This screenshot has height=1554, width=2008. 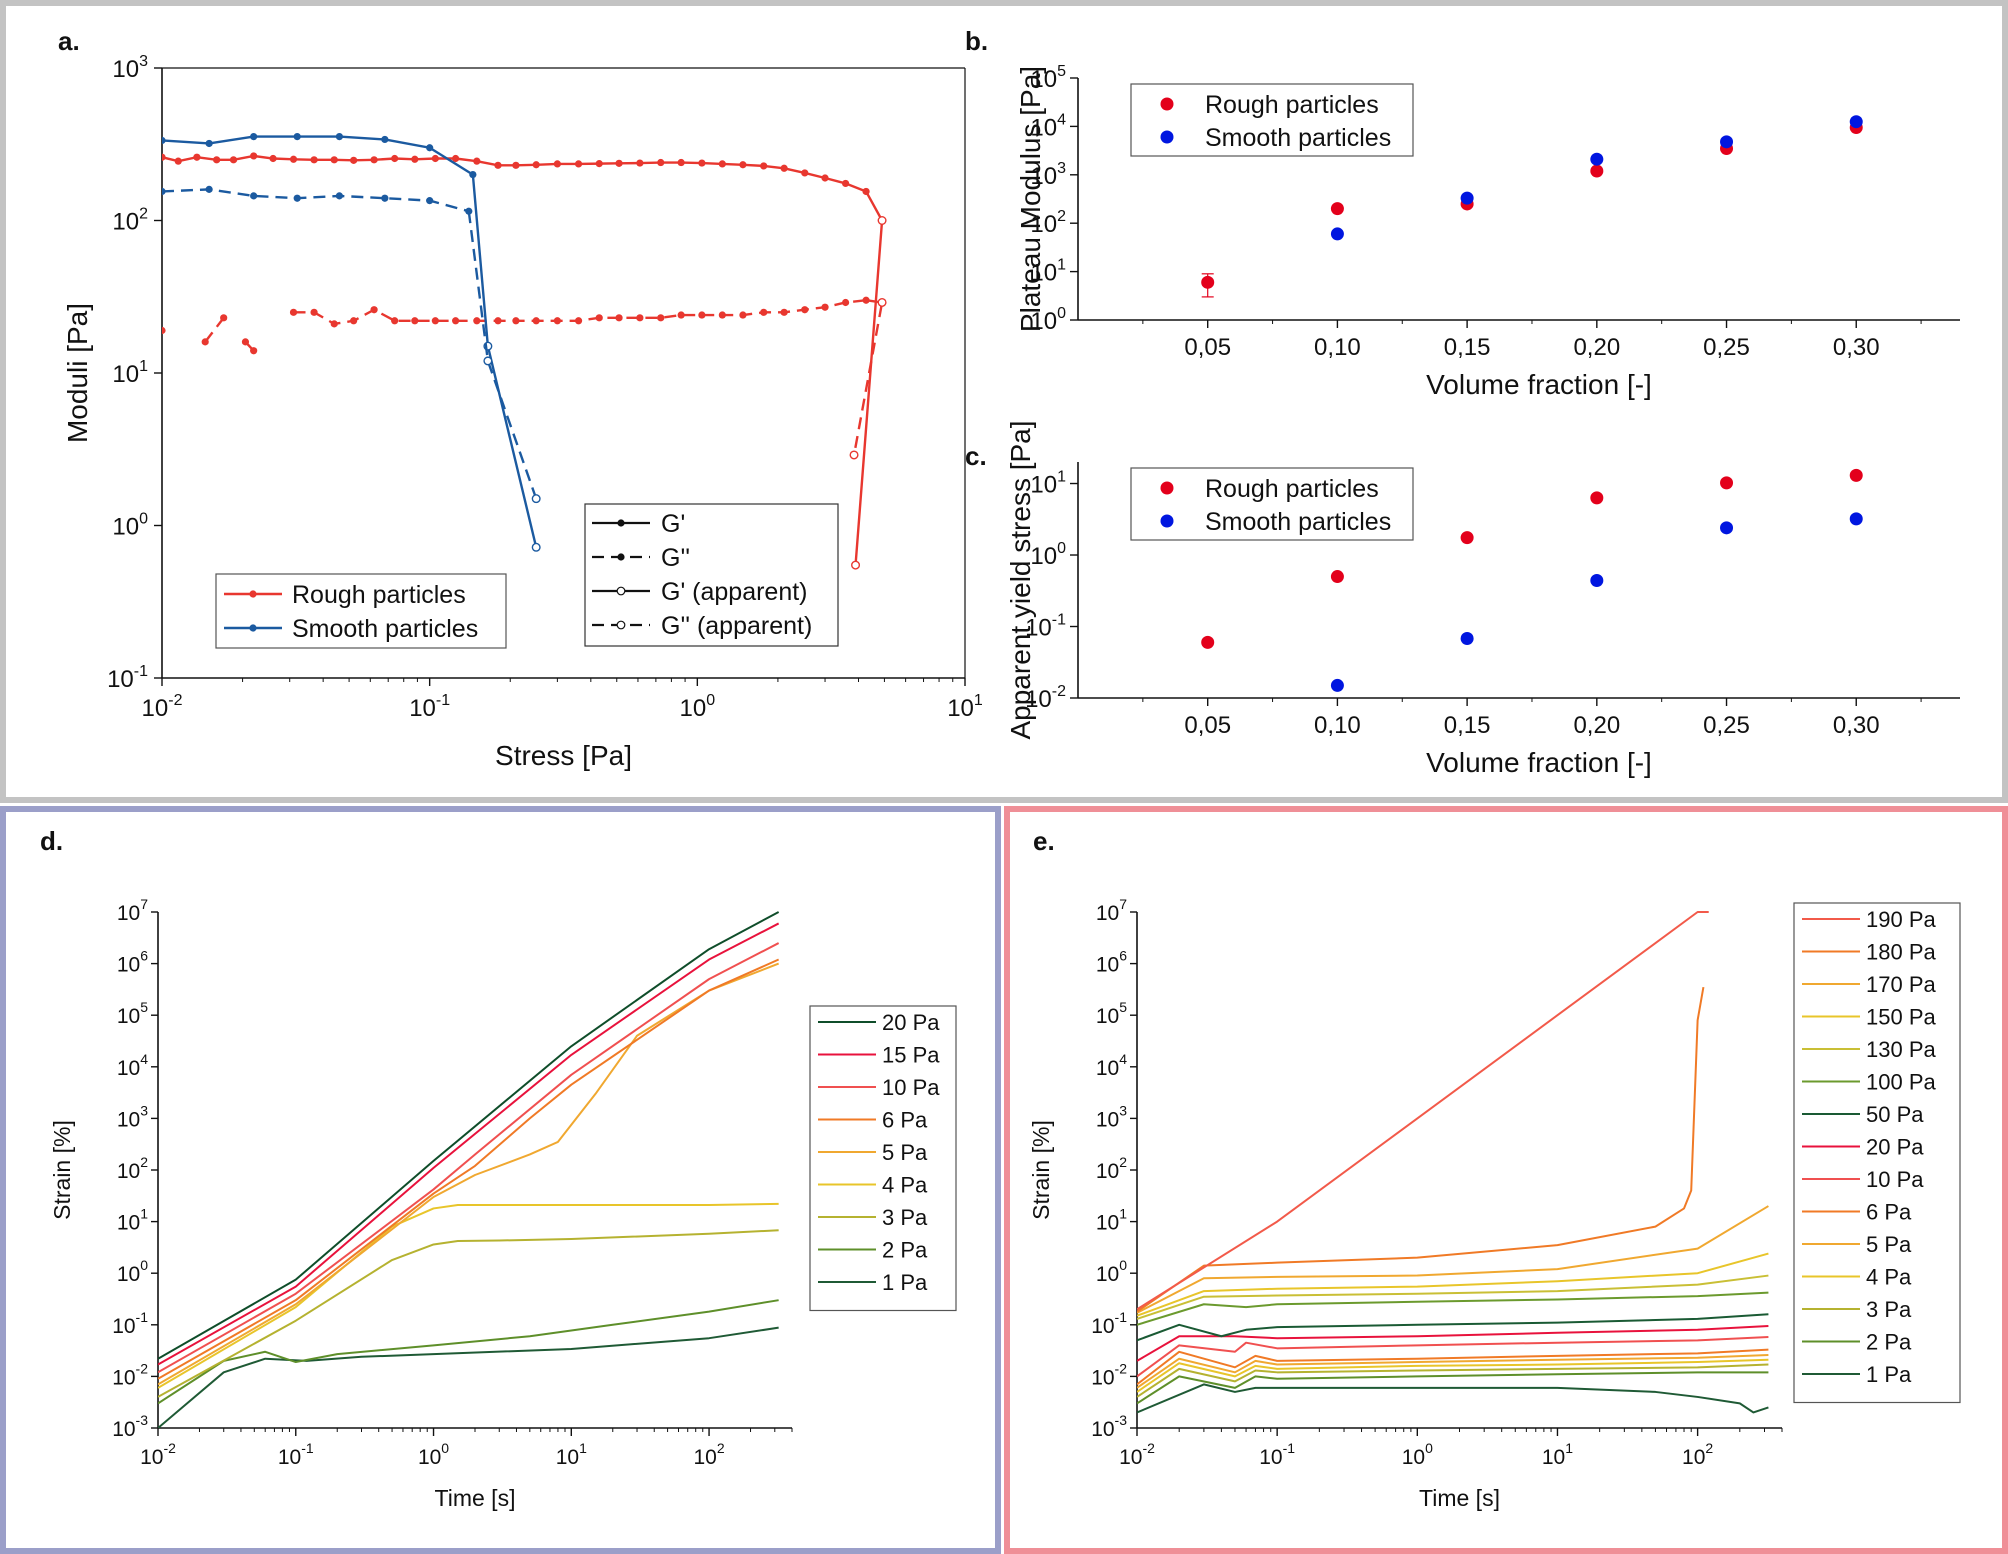 I want to click on a-legend-label: G', so click(x=673, y=524).